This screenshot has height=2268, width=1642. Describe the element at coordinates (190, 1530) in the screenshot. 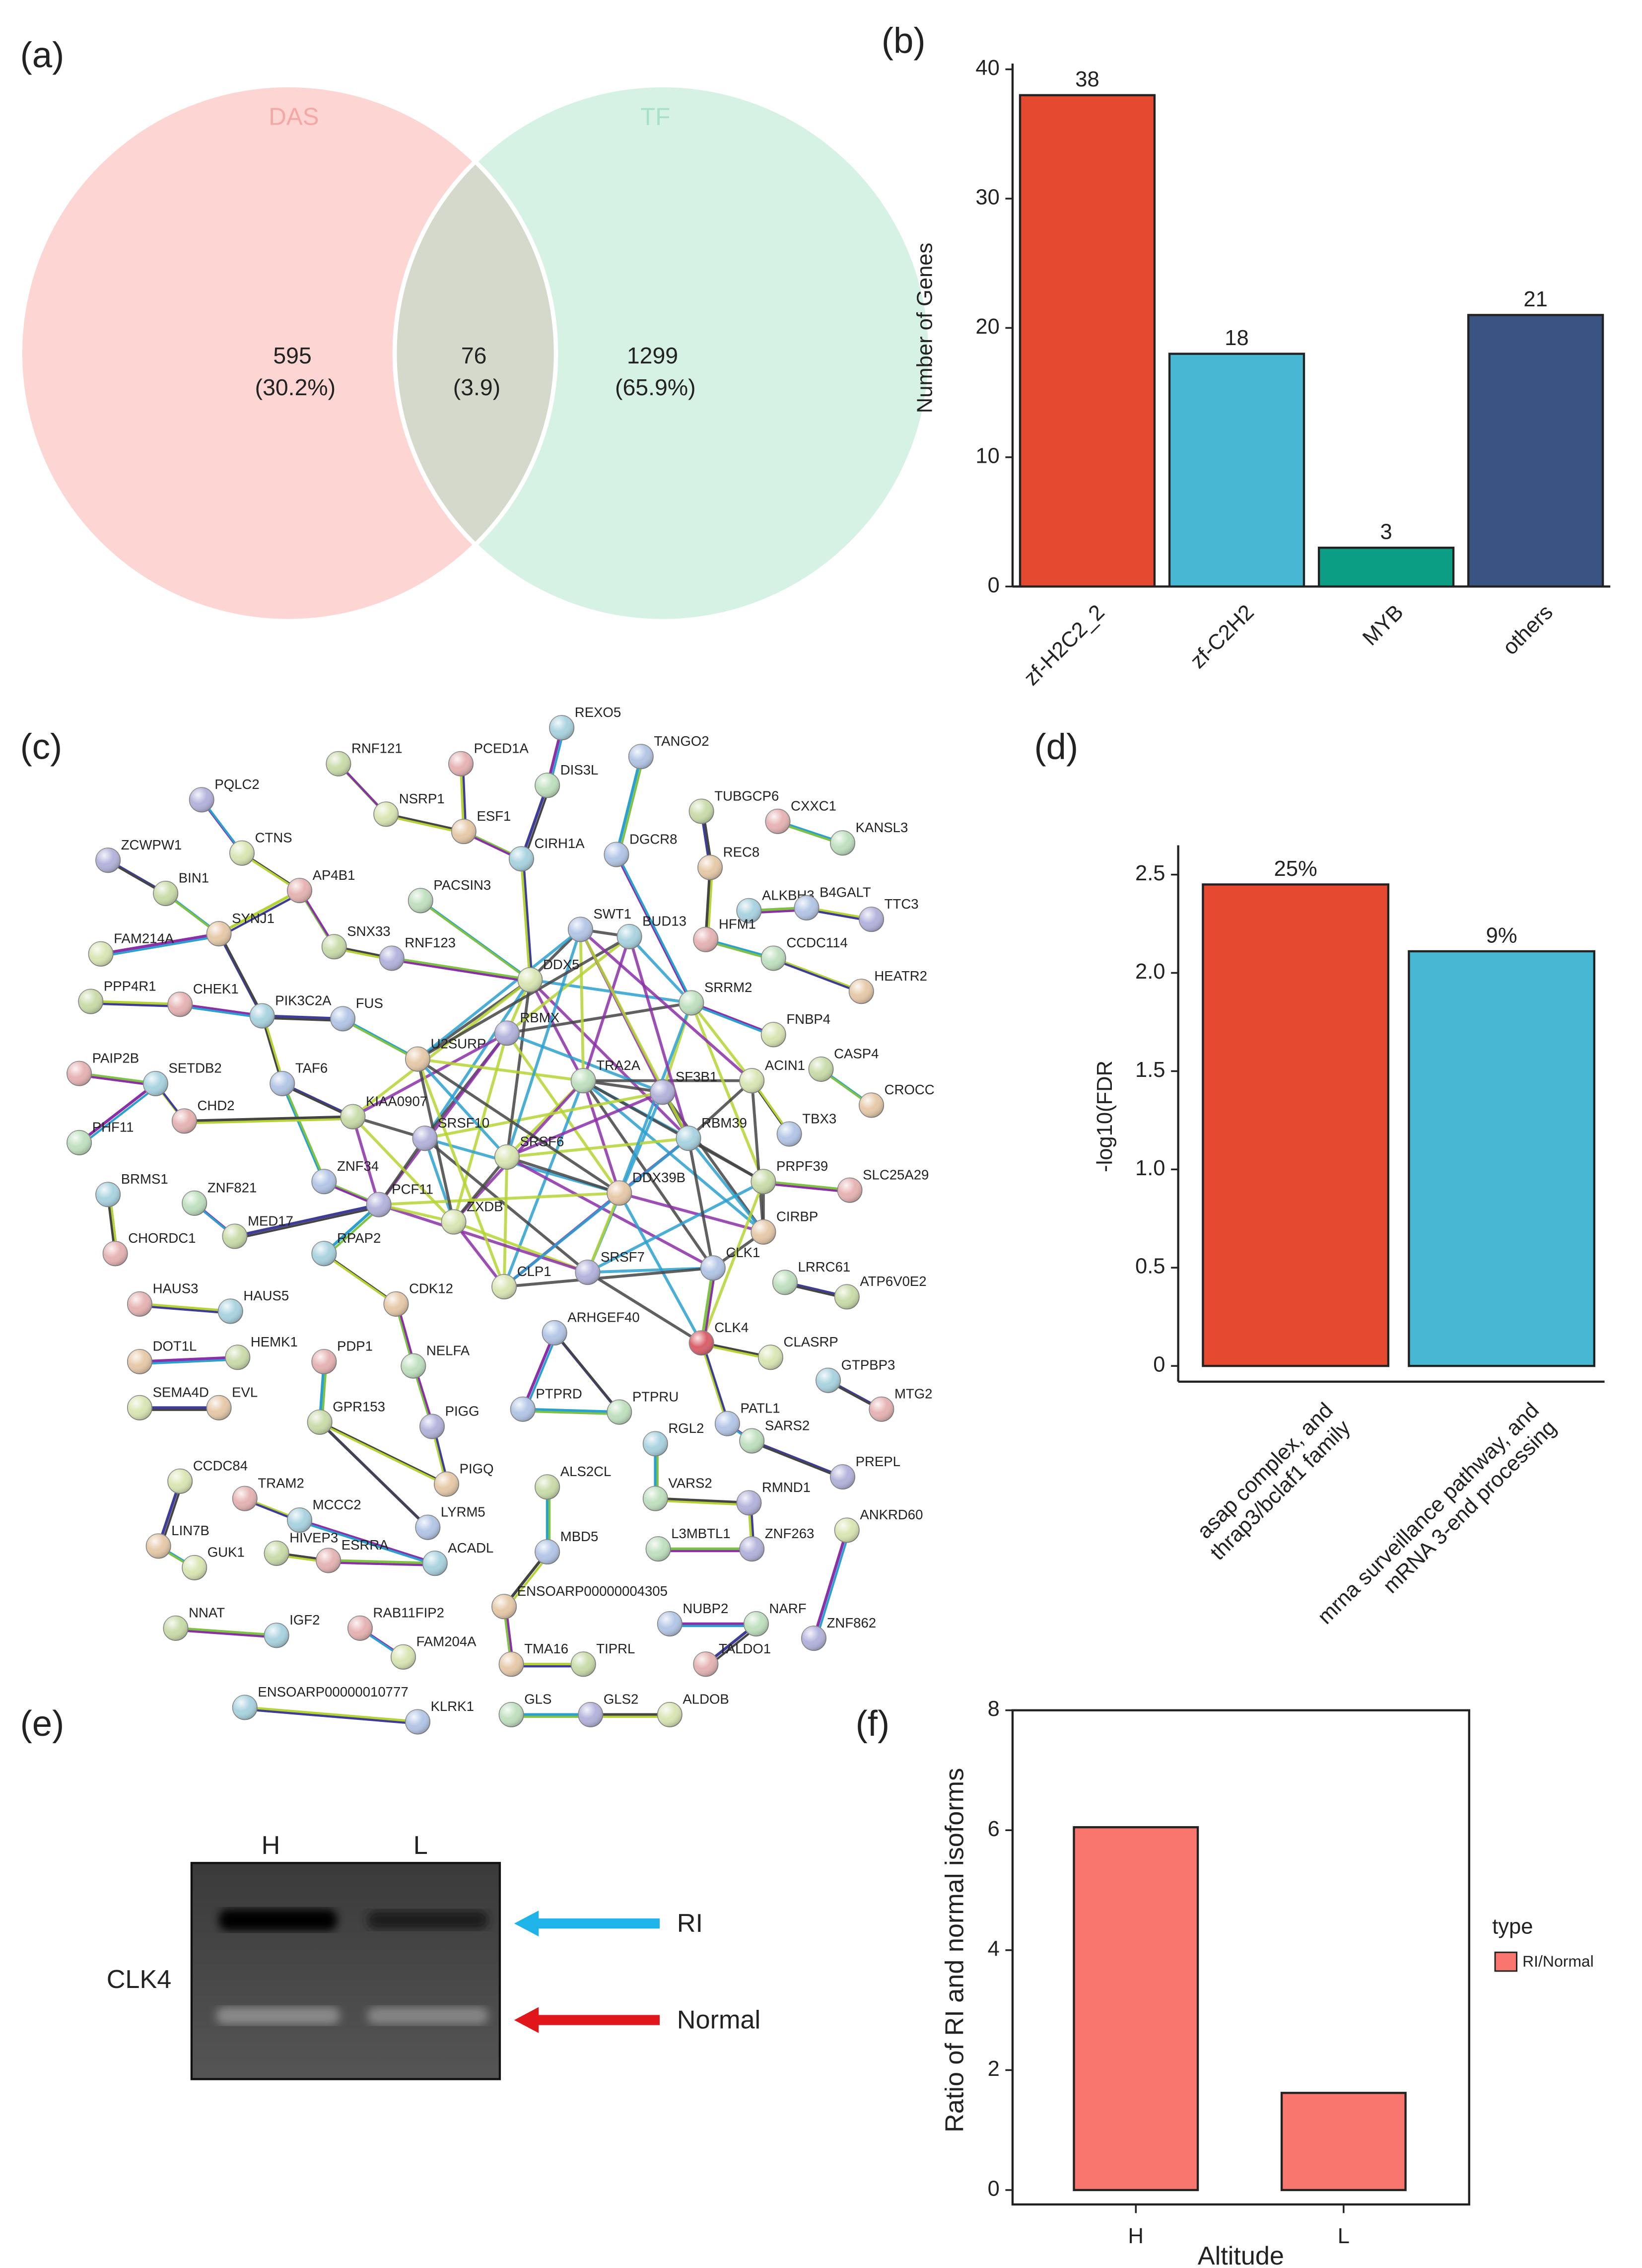

I see `node-label: LIN7B` at that location.